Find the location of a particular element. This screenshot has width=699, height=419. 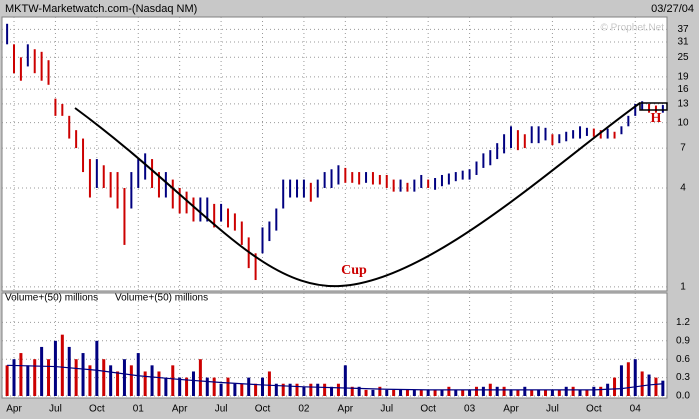

y-tick-label: 13 is located at coordinates (683, 104).